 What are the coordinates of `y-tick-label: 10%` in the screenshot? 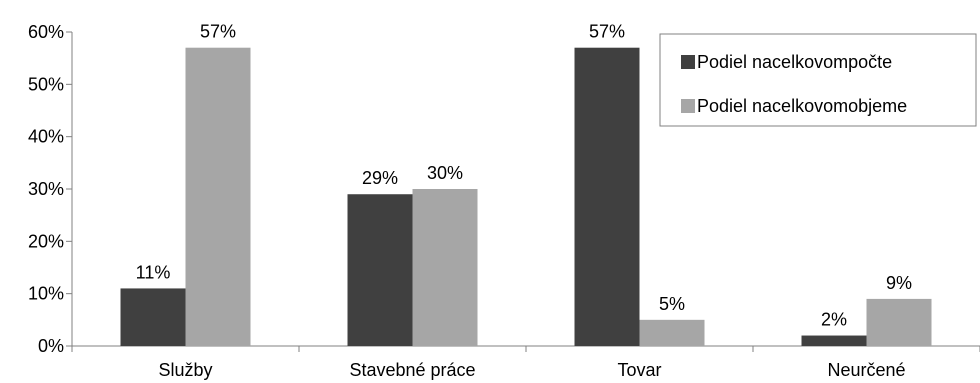 It's located at (46, 294).